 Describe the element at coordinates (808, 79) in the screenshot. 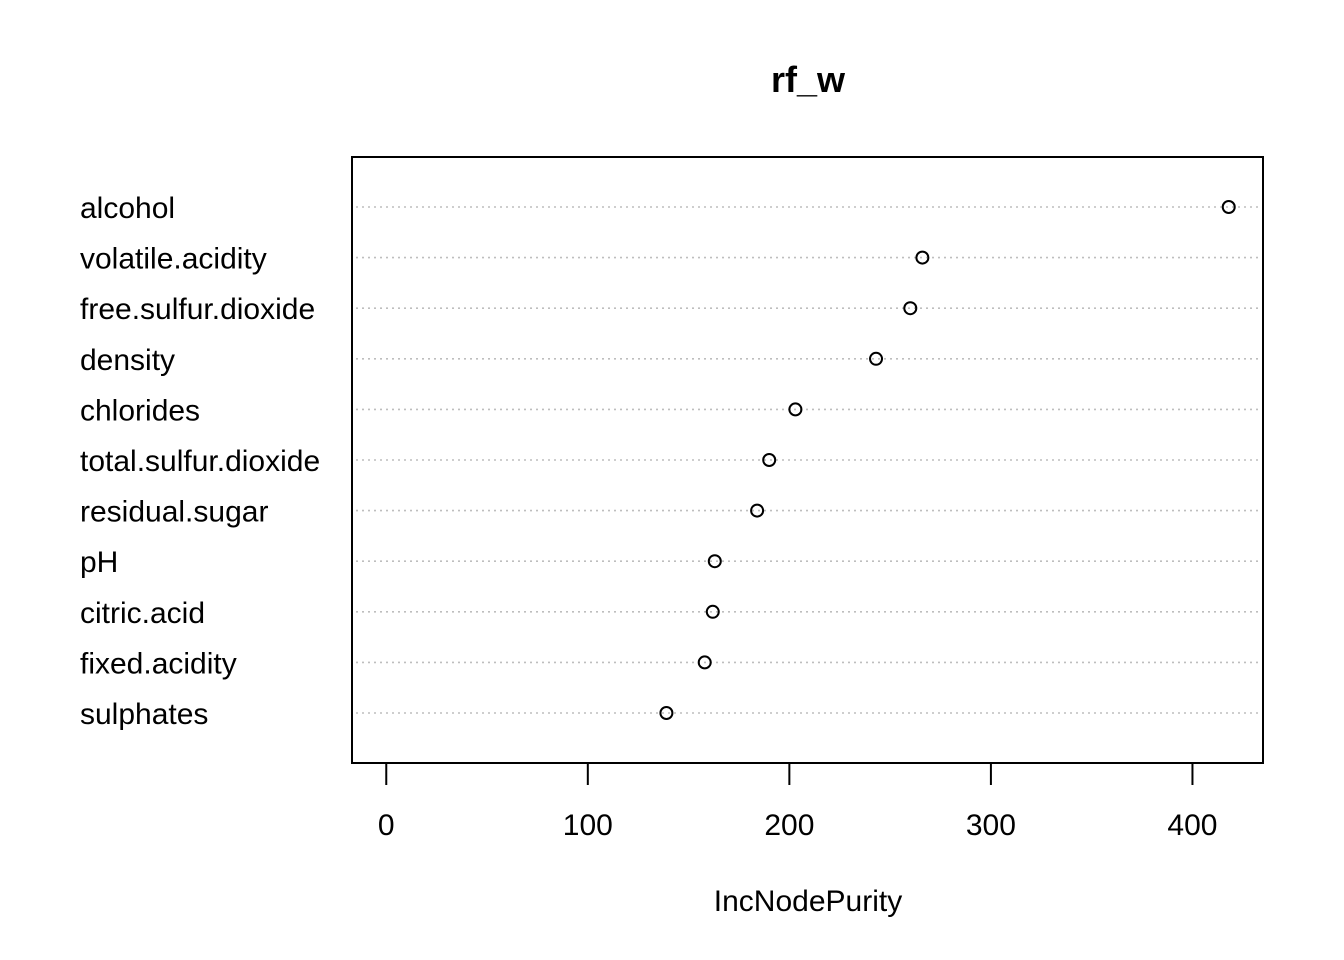

I see `chart-title: rf_w` at that location.